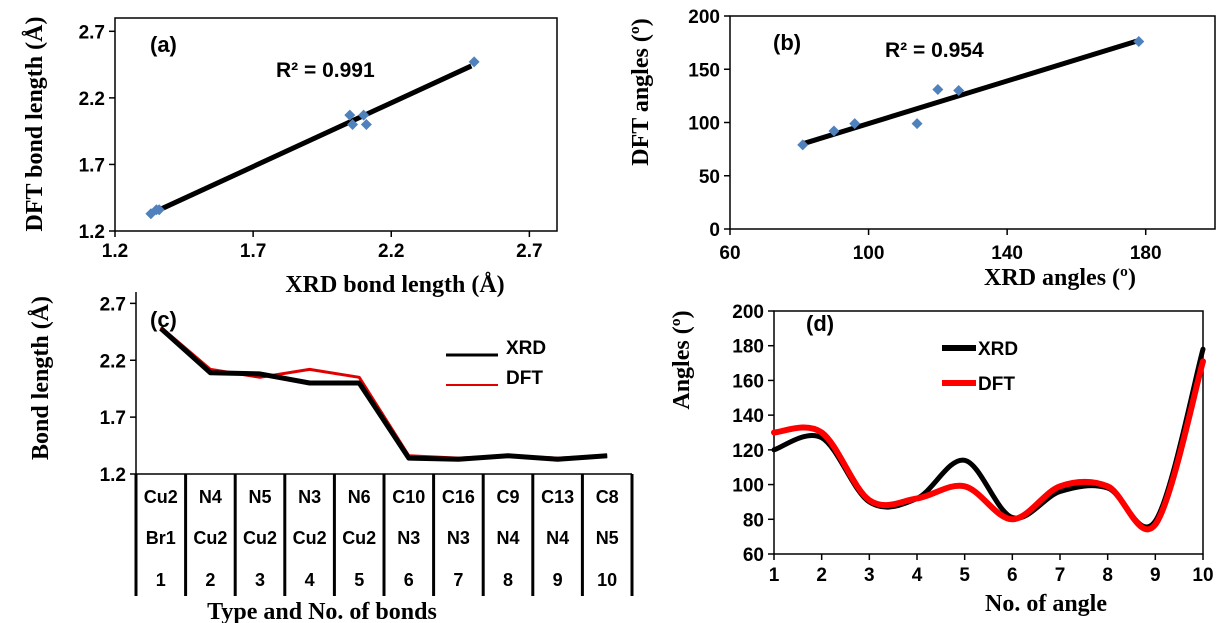  I want to click on category-bottom-atom: N5, so click(607, 538).